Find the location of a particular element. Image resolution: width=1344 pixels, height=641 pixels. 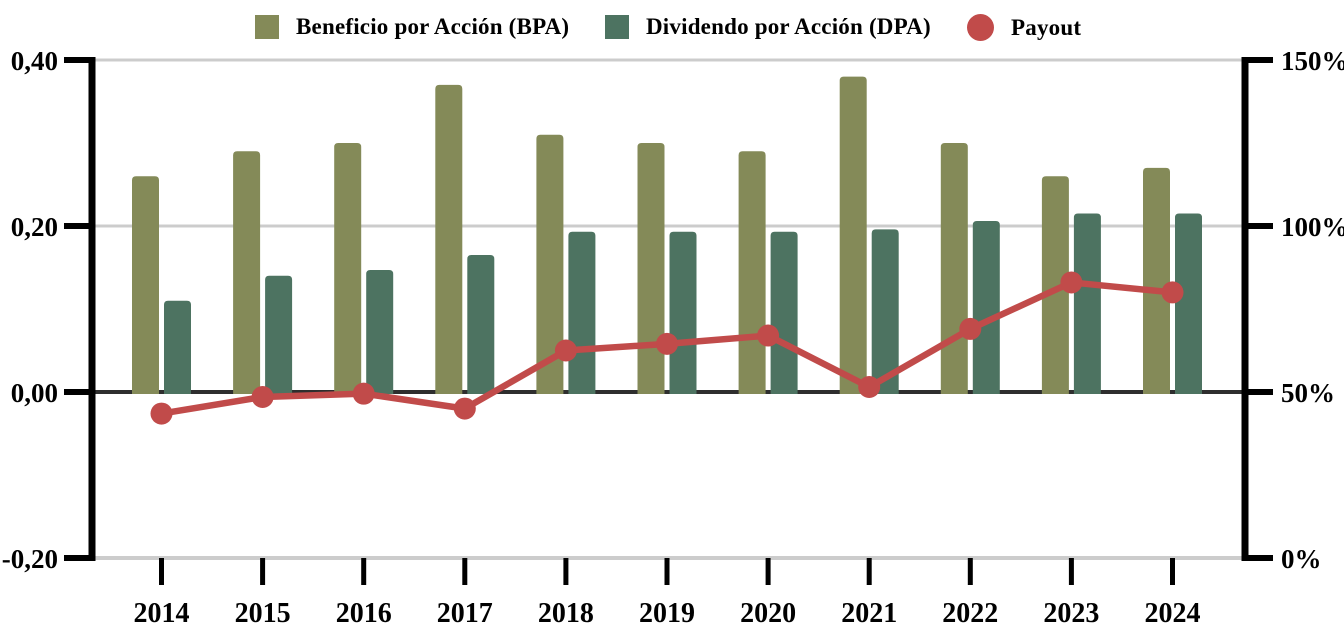

payout-point-2023 is located at coordinates (1071, 282).